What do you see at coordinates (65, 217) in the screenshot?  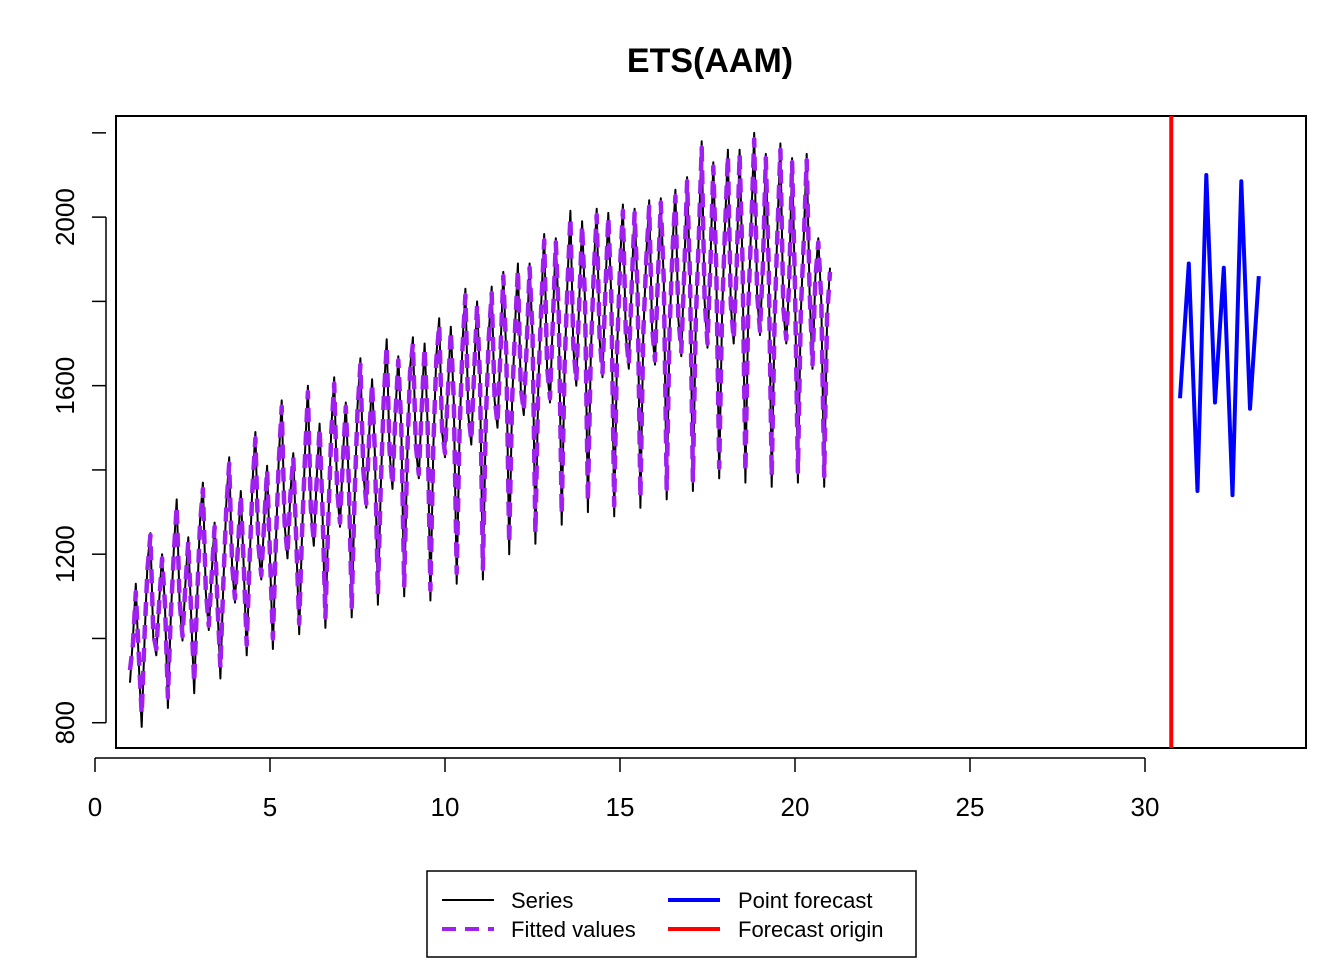 I see `y-tick-label: 2000` at bounding box center [65, 217].